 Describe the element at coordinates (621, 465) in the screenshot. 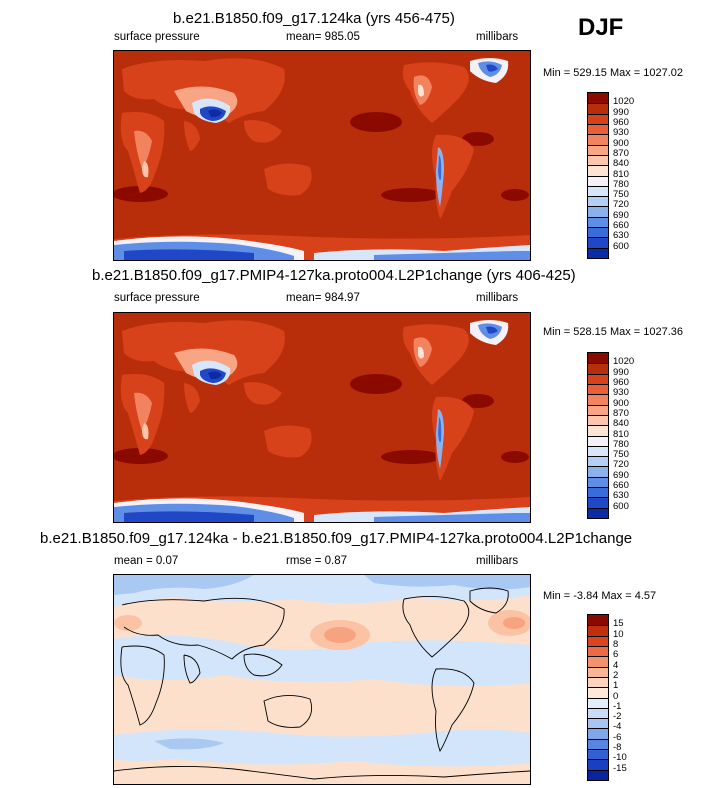

I see `panel2-tick-label-10: 720` at that location.